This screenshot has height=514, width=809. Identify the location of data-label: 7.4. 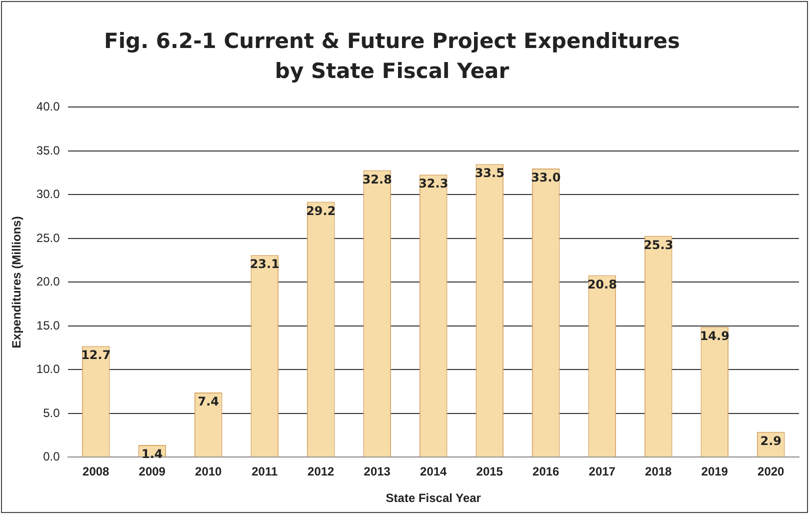
(209, 401).